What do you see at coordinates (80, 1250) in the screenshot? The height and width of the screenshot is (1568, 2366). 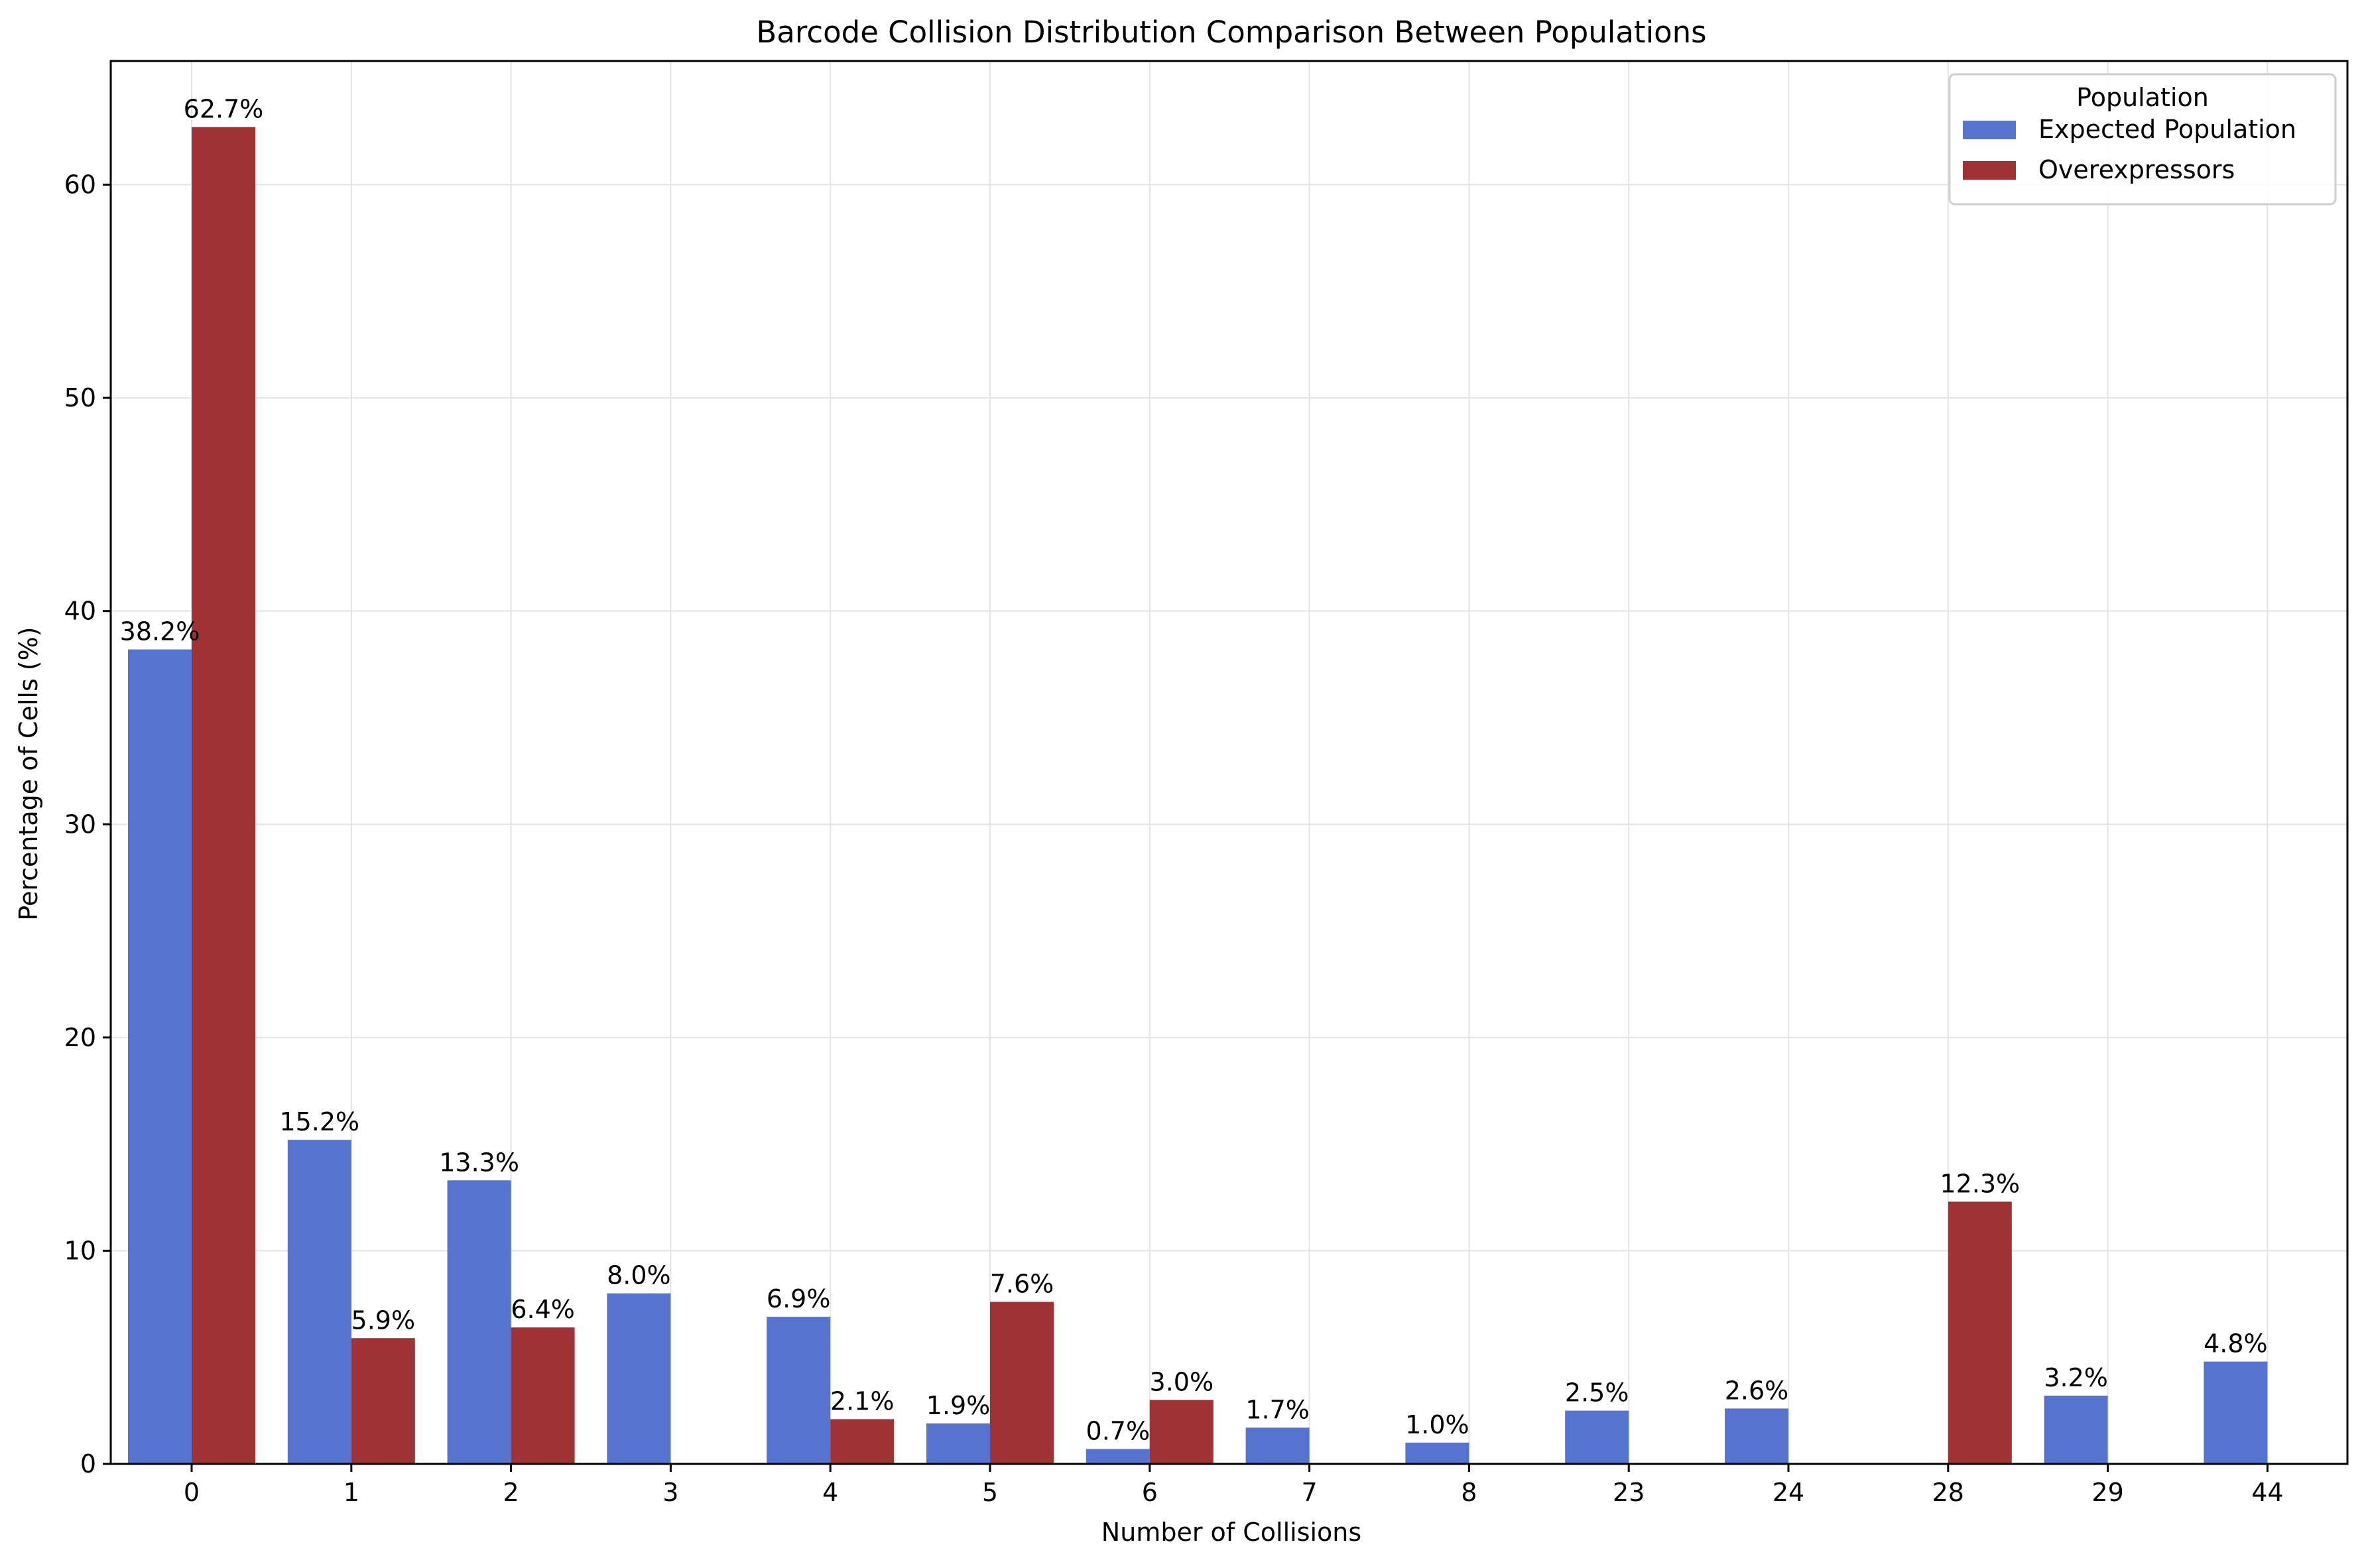 I see `y-tick-label: 10` at bounding box center [80, 1250].